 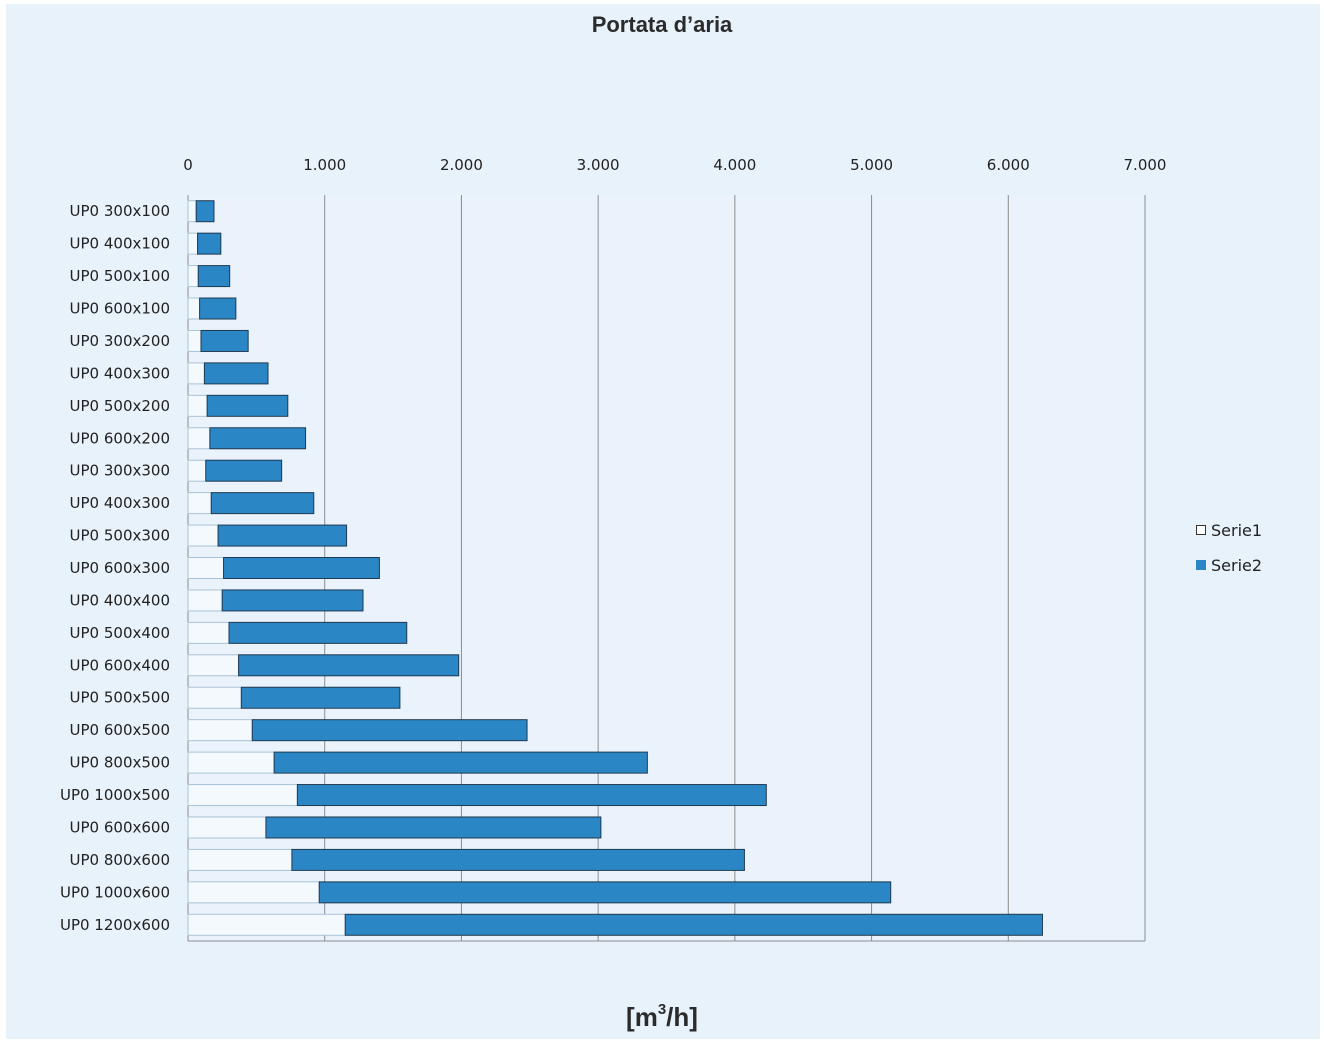 What do you see at coordinates (115, 892) in the screenshot?
I see `category-label: UP0 1000x600` at bounding box center [115, 892].